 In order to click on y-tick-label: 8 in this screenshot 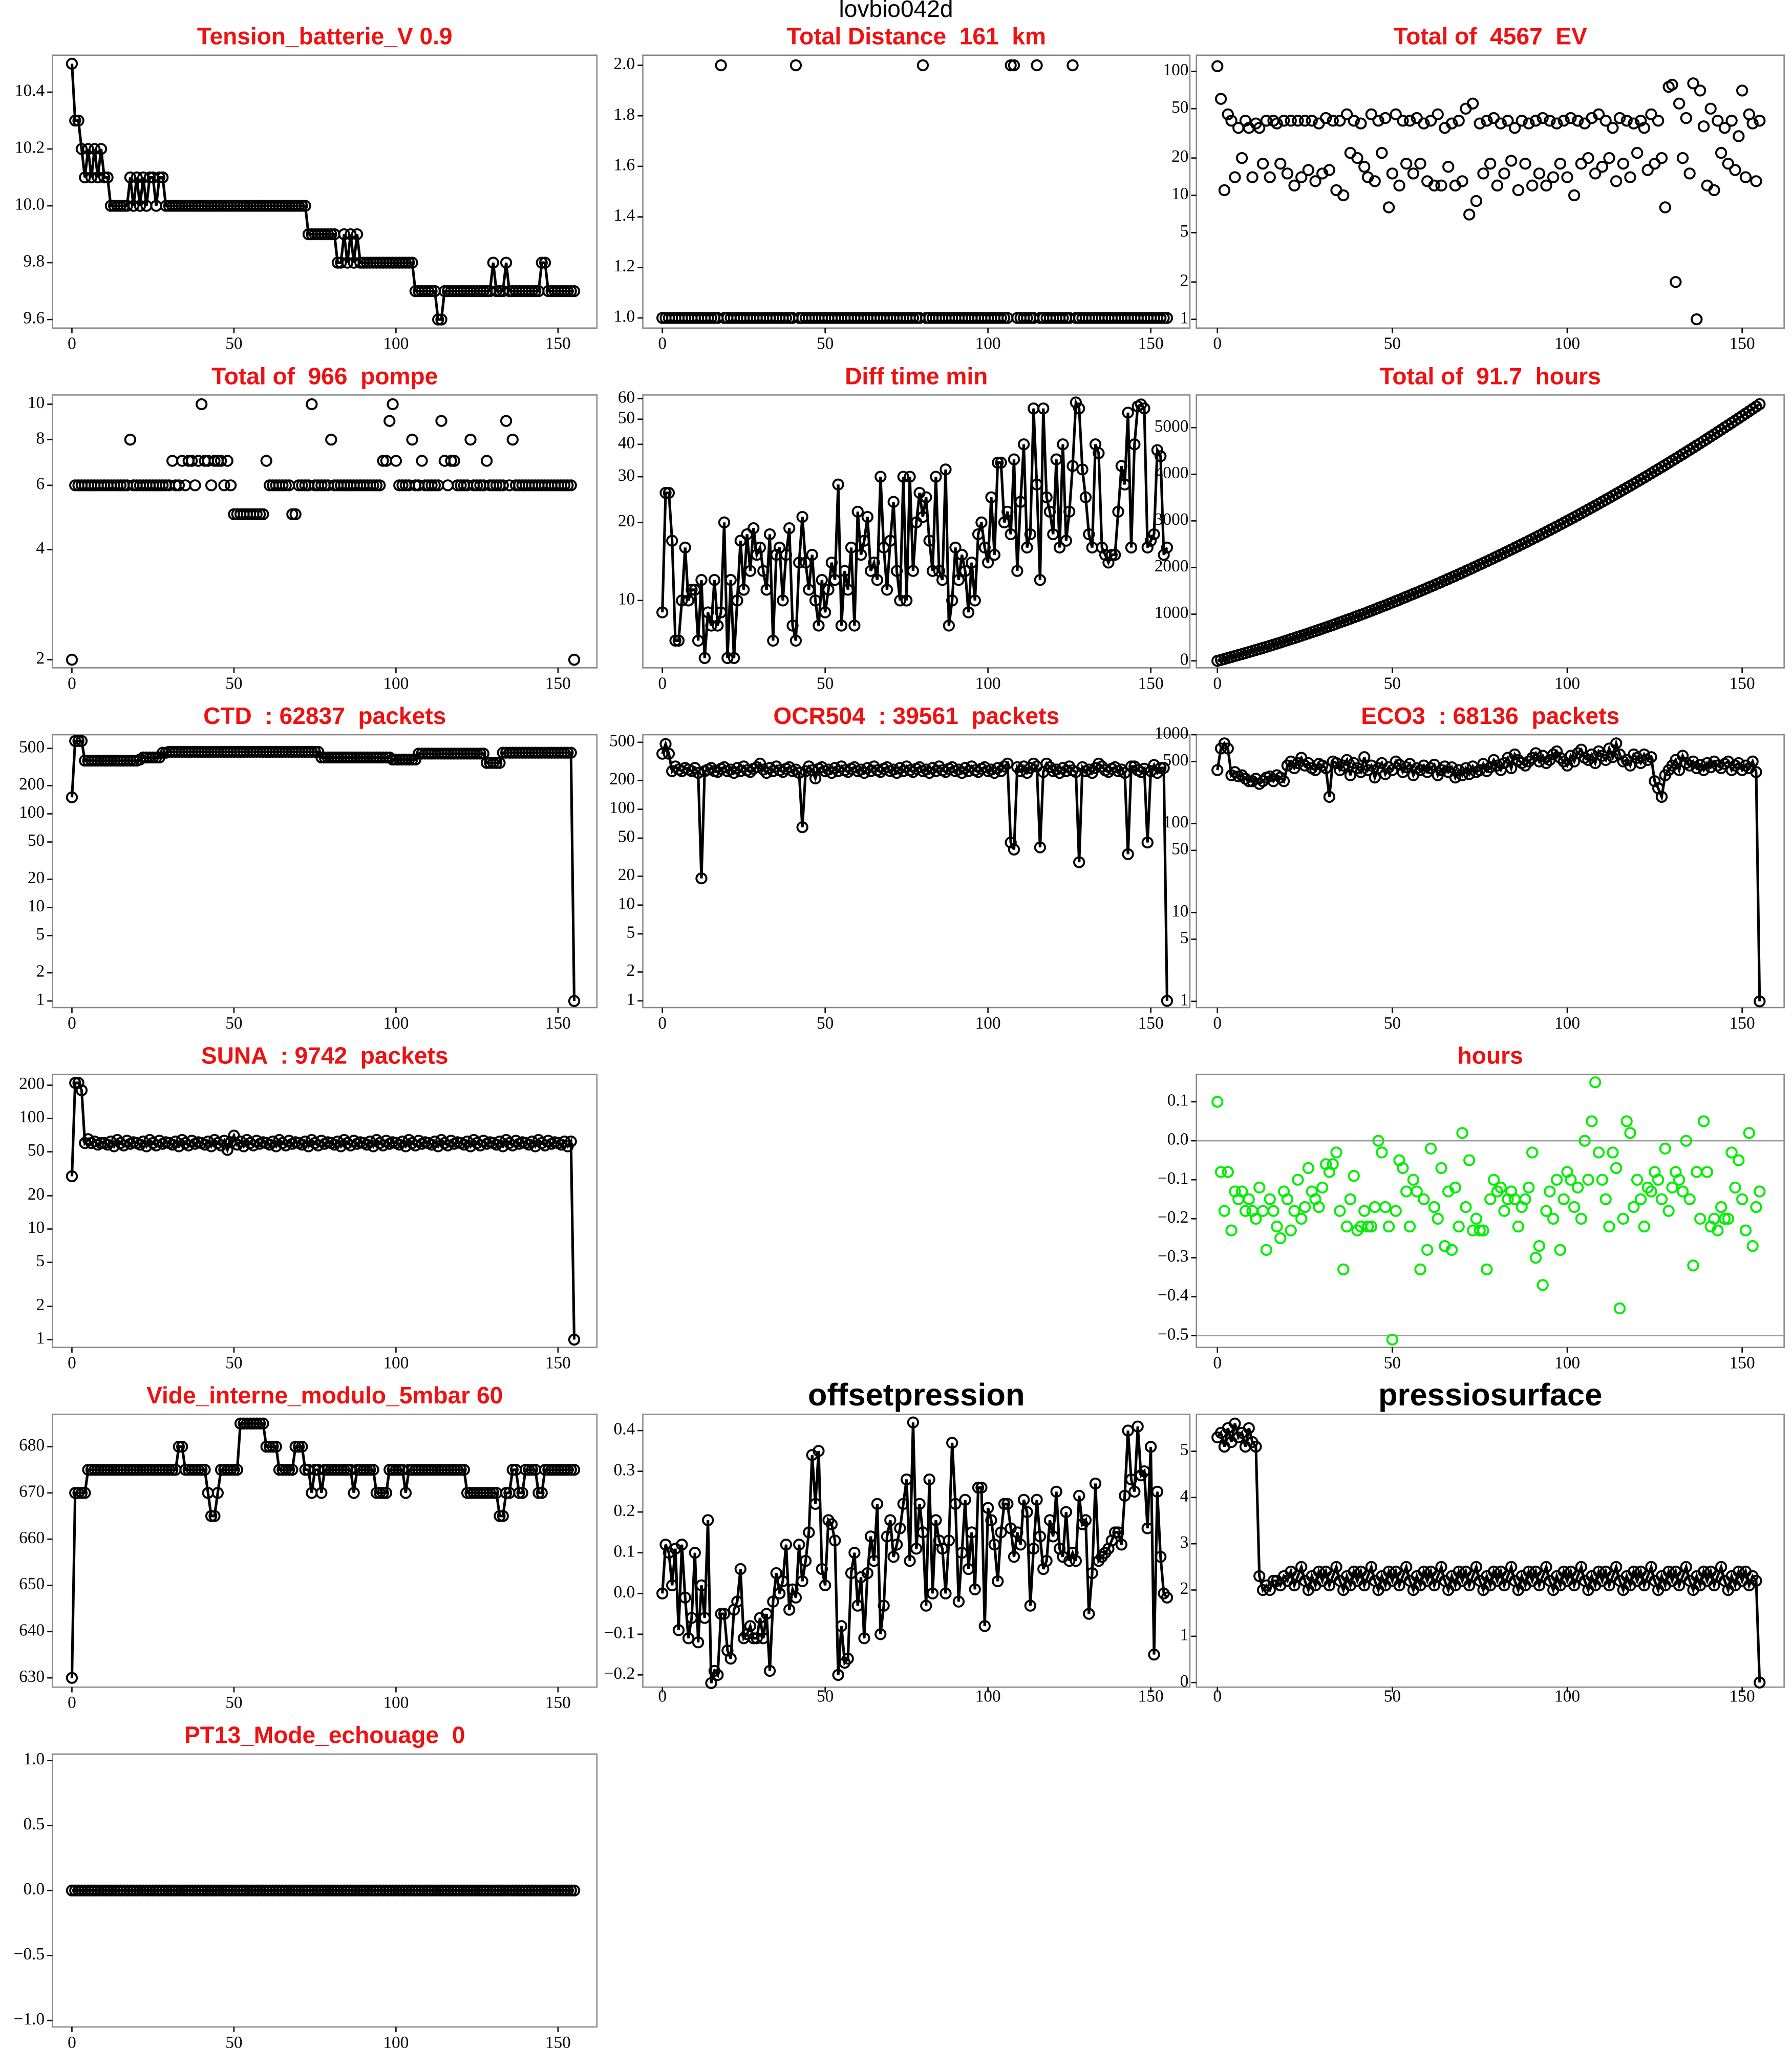, I will do `click(40, 438)`.